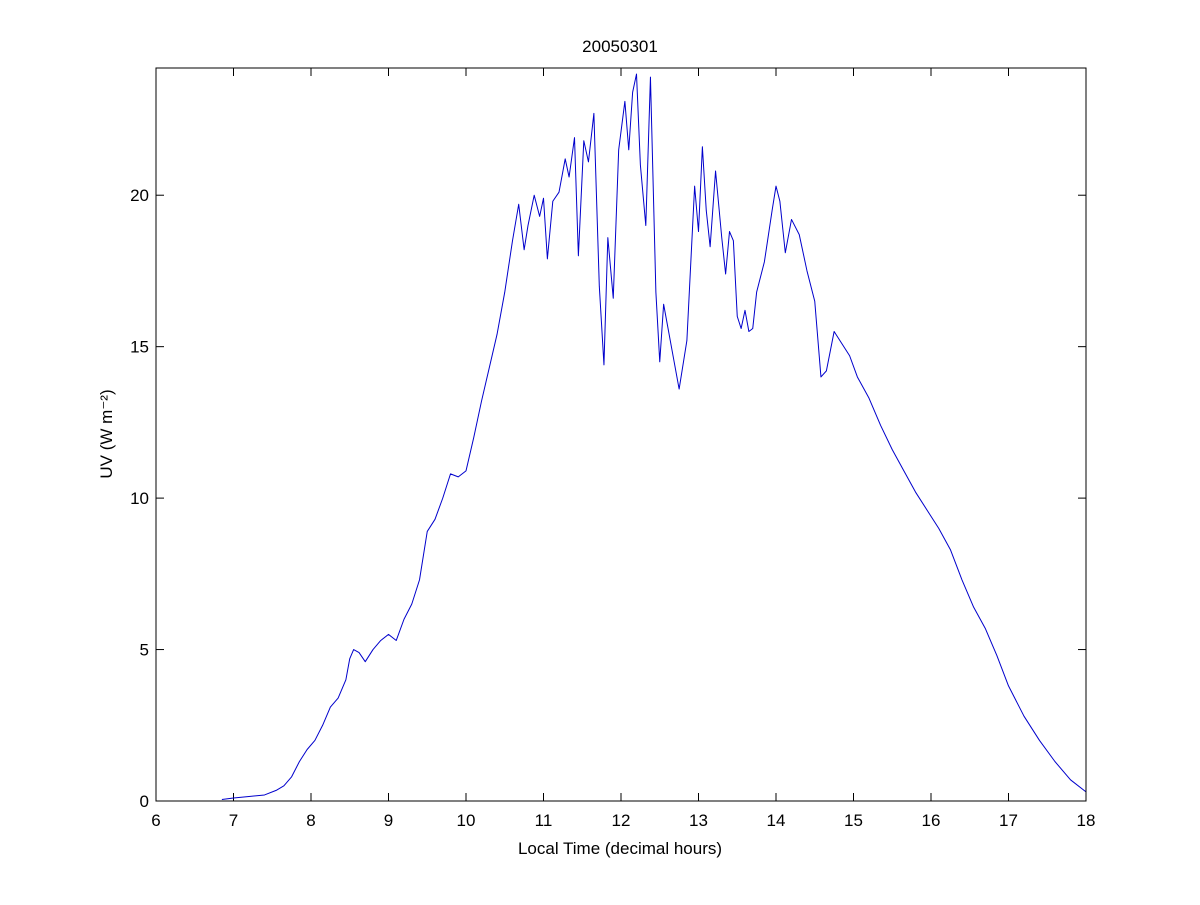 This screenshot has width=1200, height=905. Describe the element at coordinates (139, 347) in the screenshot. I see `y-tick-label: 15` at that location.